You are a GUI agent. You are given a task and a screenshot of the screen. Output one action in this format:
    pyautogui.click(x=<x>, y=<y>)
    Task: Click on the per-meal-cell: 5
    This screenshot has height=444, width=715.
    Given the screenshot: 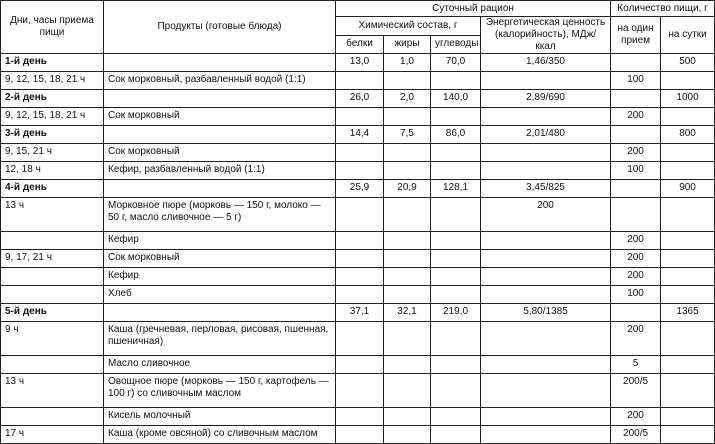 What is the action you would take?
    pyautogui.click(x=636, y=364)
    